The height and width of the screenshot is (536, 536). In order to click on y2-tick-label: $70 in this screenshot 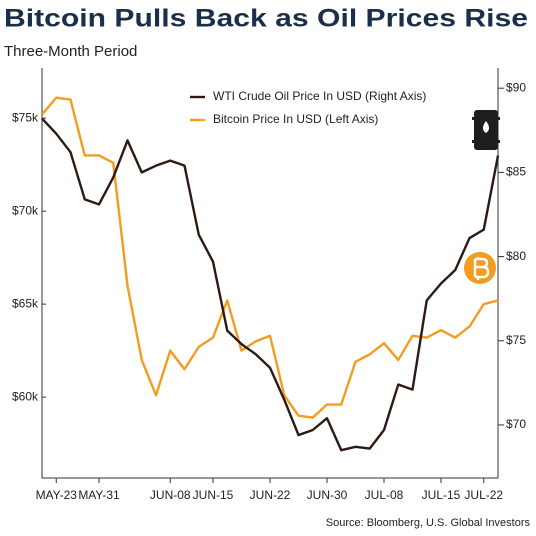, I will do `click(516, 424)`.